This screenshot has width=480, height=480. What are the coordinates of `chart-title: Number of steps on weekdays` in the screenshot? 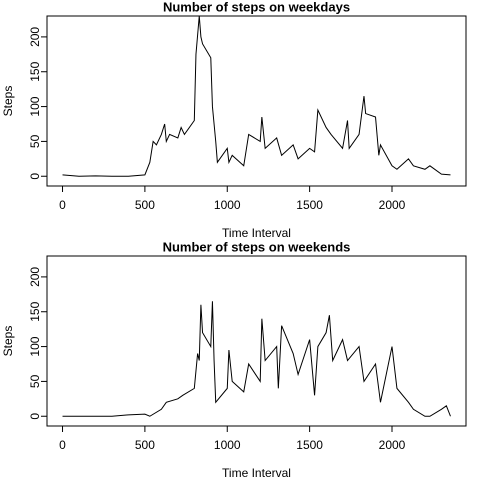 It's located at (256, 7).